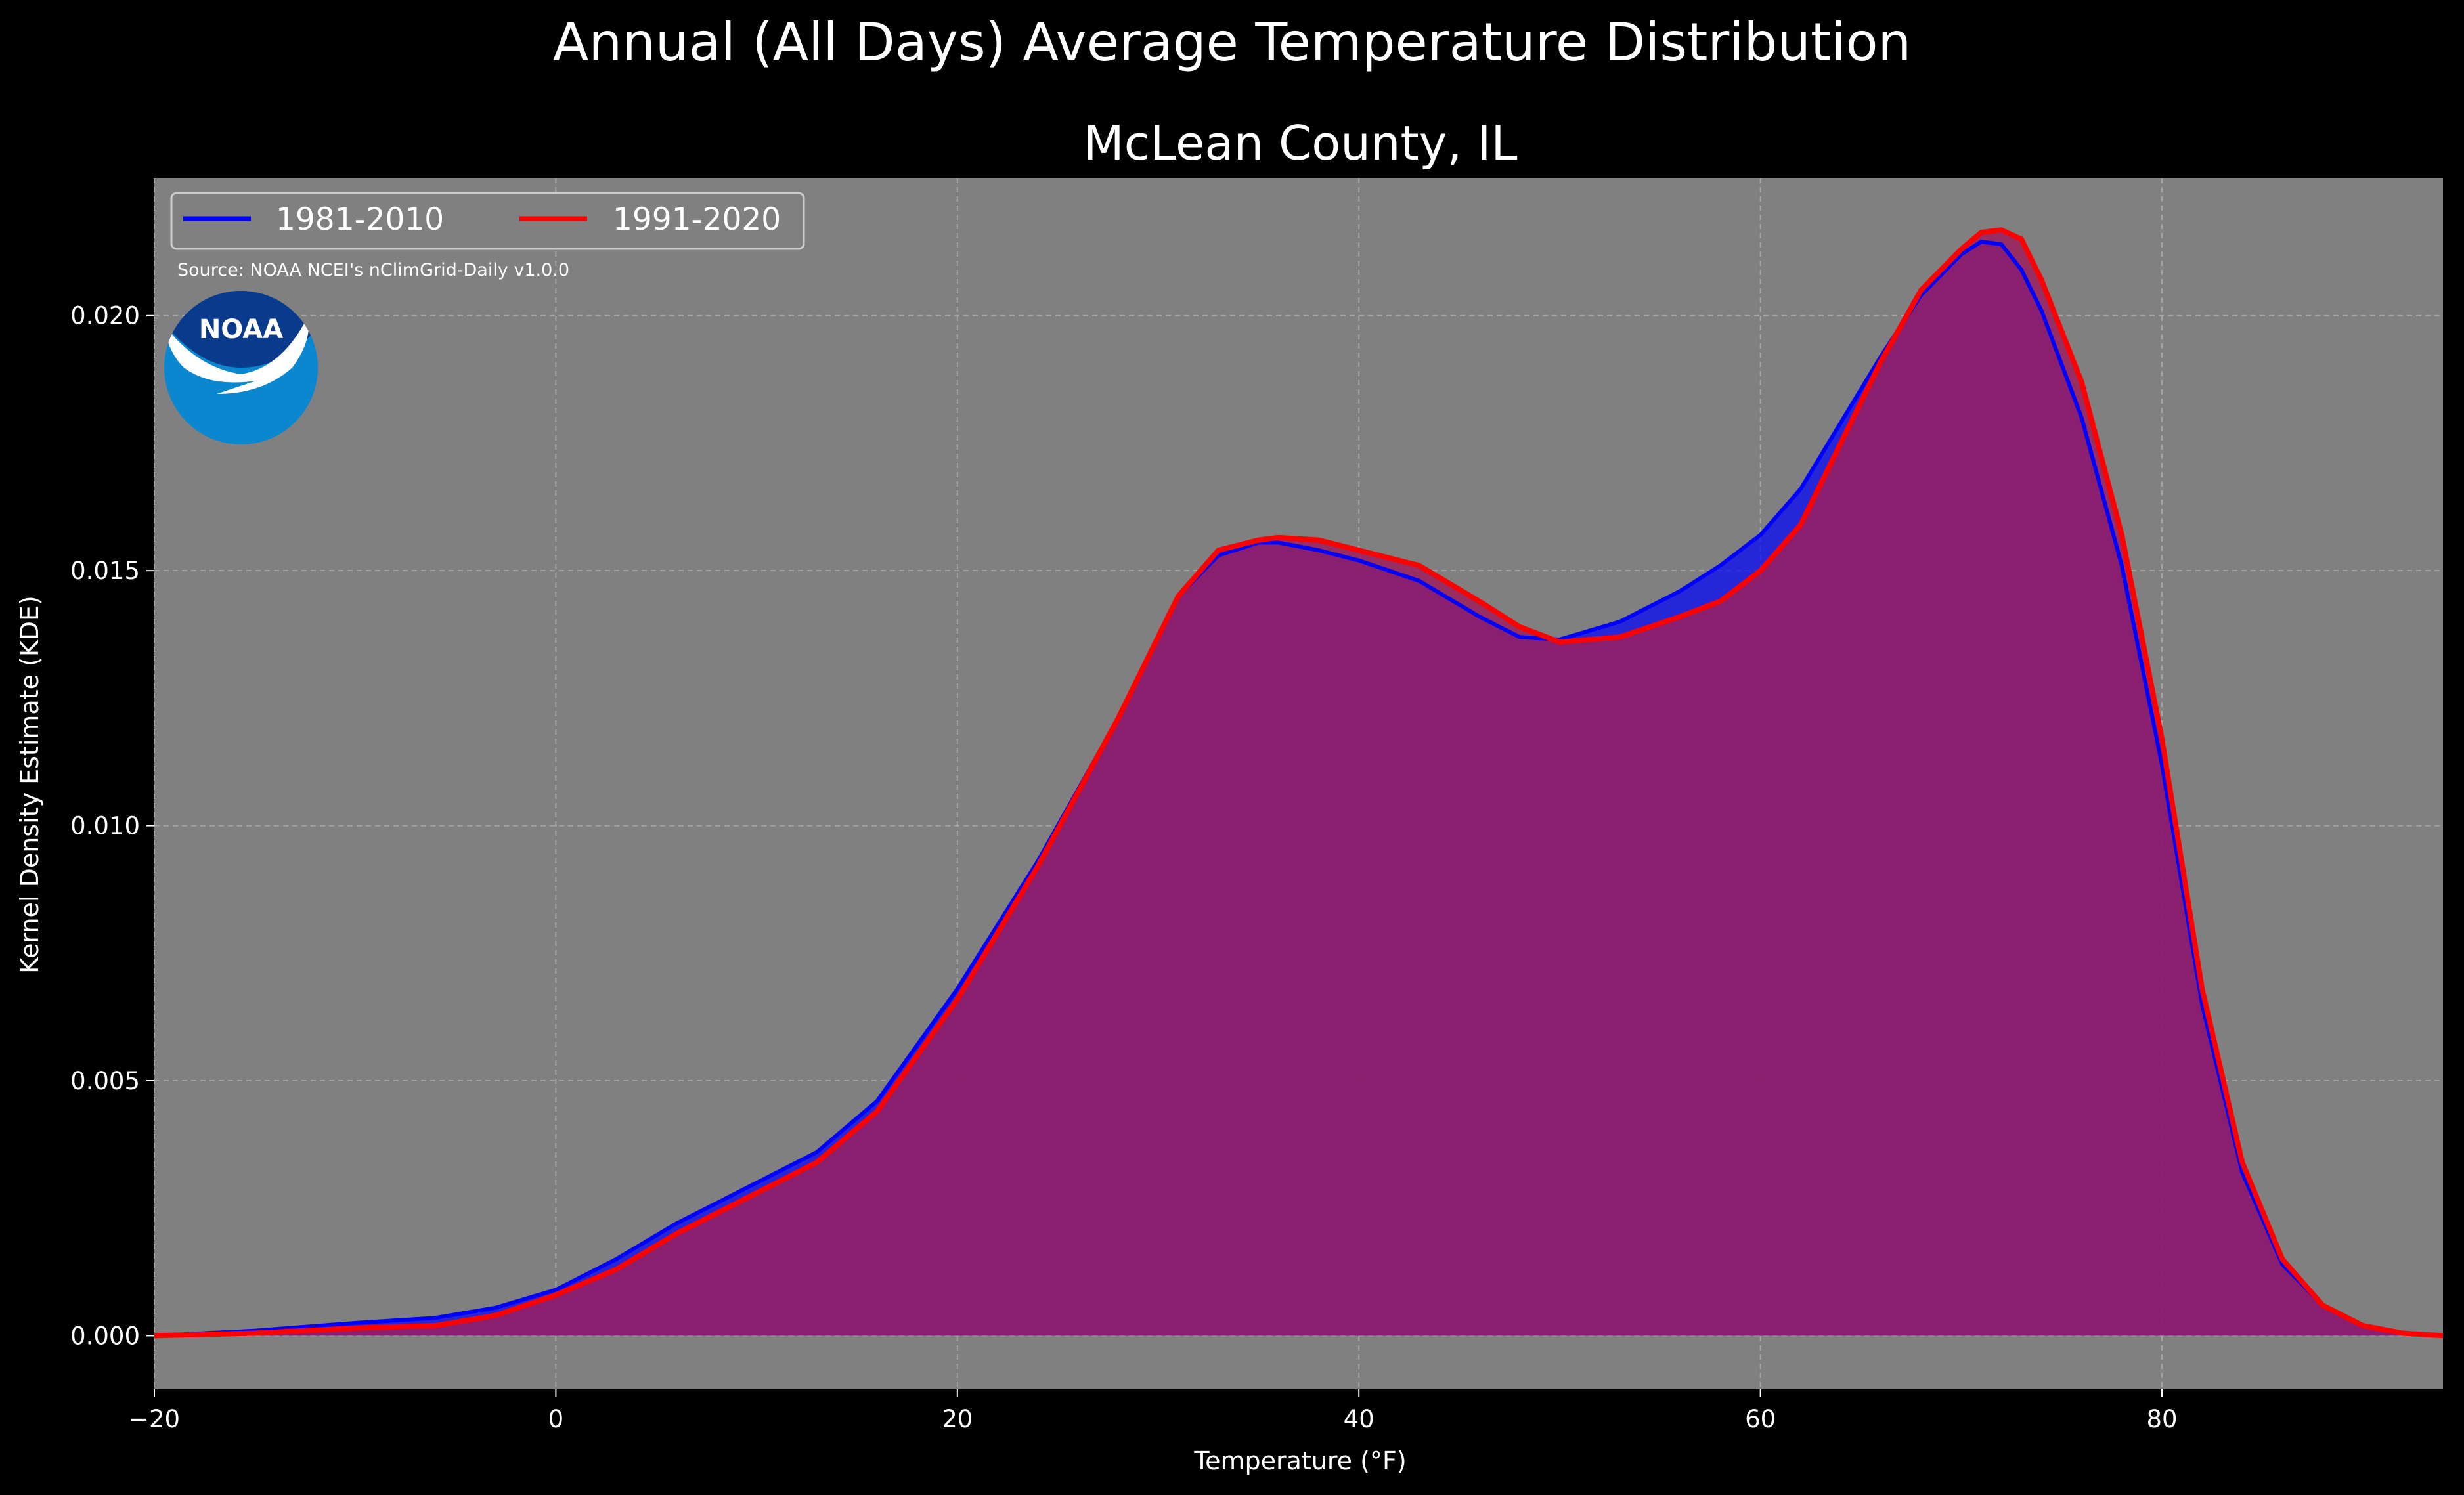 This screenshot has height=1495, width=2464. I want to click on chart-subtitle: McLean County, IL, so click(1300, 143).